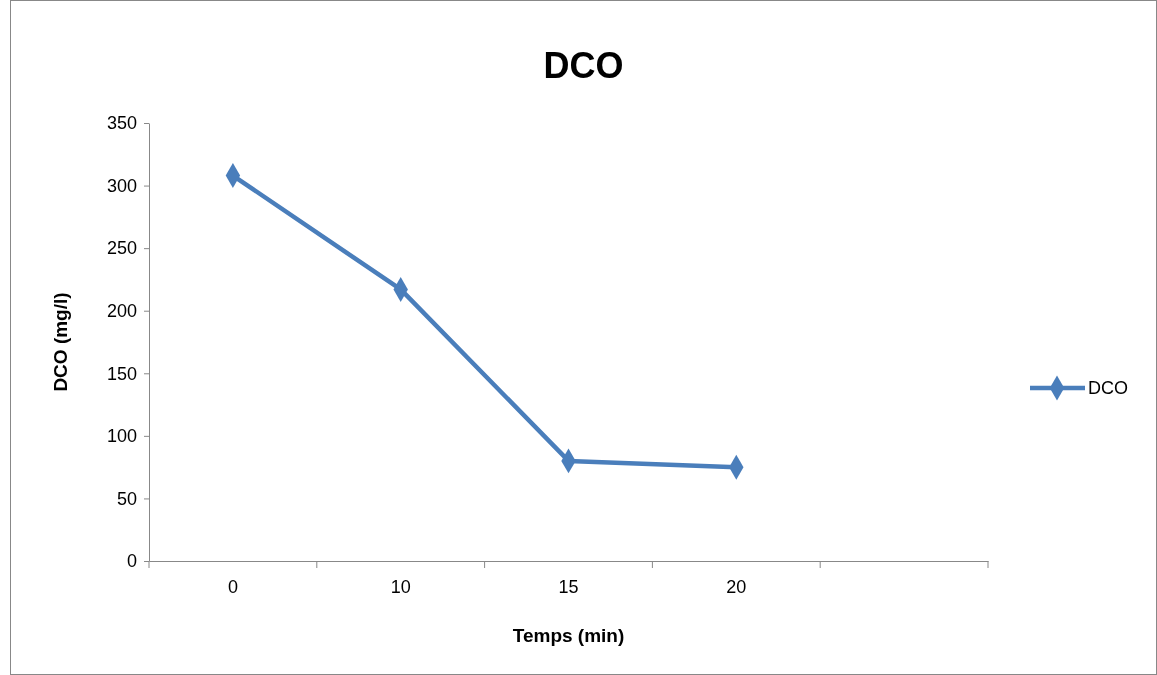  What do you see at coordinates (736, 586) in the screenshot?
I see `x-tick-label: 20` at bounding box center [736, 586].